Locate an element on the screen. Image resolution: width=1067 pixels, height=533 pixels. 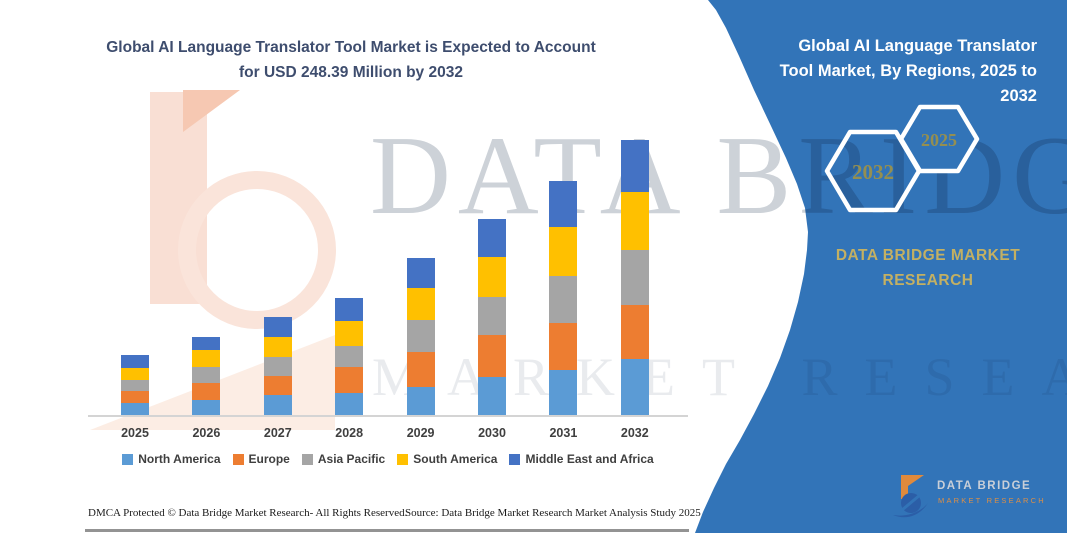
bar-2025 is located at coordinates (135, 385).